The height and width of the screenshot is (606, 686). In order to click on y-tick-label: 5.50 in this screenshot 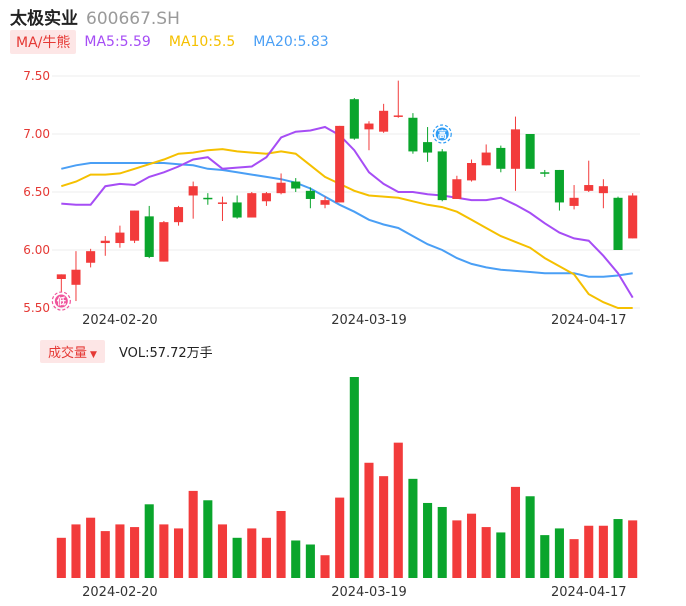, I will do `click(36, 308)`.